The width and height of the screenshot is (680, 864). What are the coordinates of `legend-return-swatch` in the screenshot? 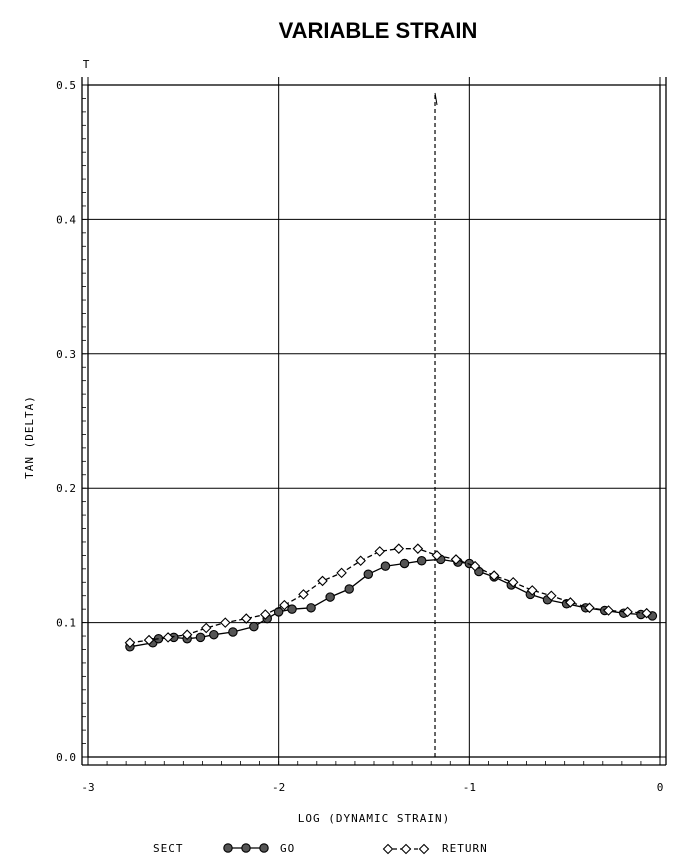 It's located at (406, 849).